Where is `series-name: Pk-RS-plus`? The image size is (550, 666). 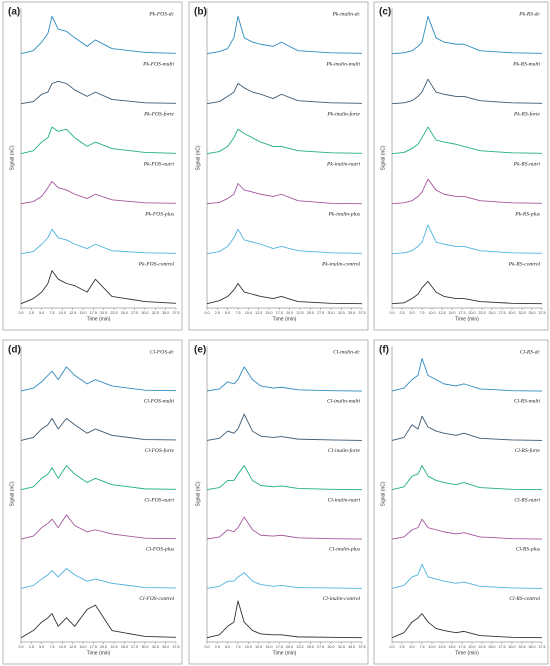
series-name: Pk-RS-plus is located at coordinates (527, 214).